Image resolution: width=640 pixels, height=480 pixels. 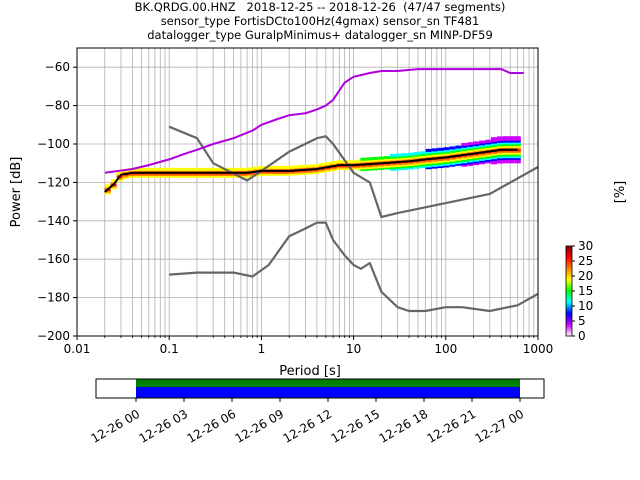 I want to click on y-axis-label: Power [dB], so click(x=16, y=192).